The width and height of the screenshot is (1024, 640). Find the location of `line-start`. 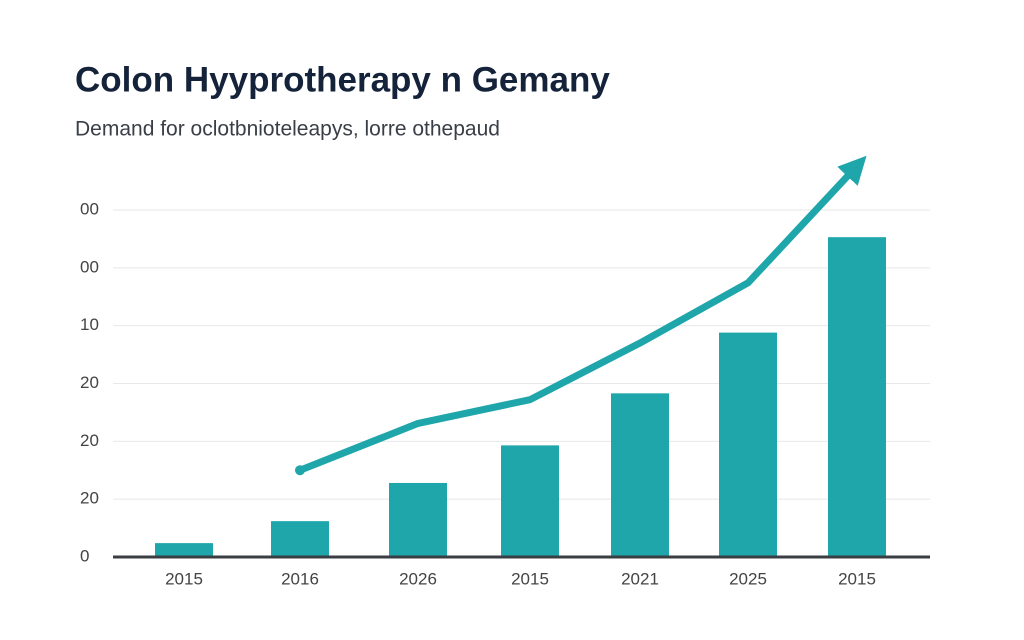

line-start is located at coordinates (300, 470).